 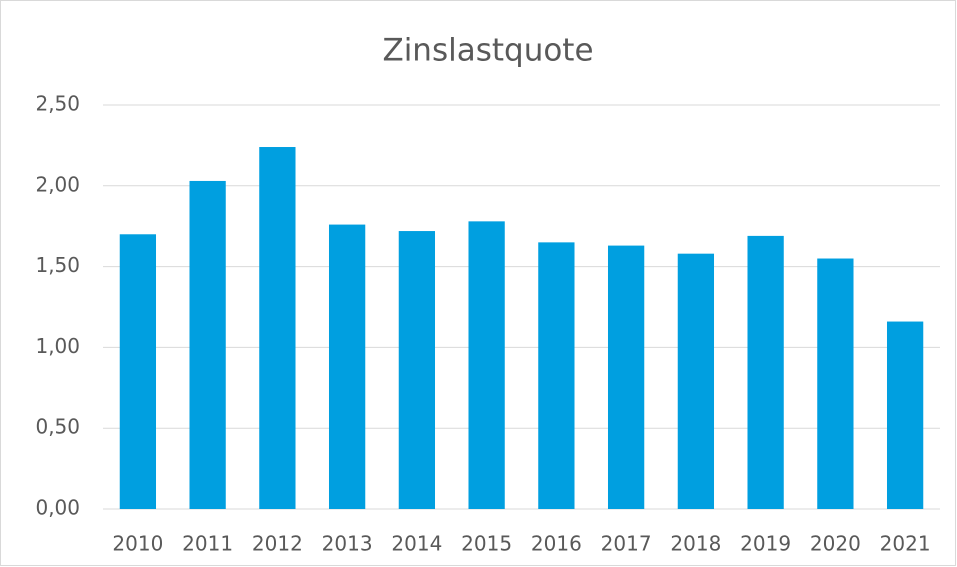 What do you see at coordinates (556, 544) in the screenshot?
I see `x-tick-label: 2016` at bounding box center [556, 544].